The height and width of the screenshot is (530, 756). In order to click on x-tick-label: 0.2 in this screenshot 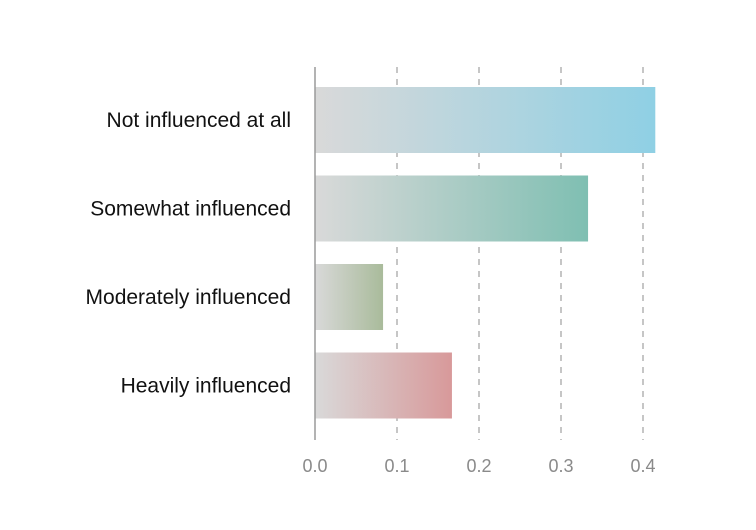, I will do `click(478, 466)`.